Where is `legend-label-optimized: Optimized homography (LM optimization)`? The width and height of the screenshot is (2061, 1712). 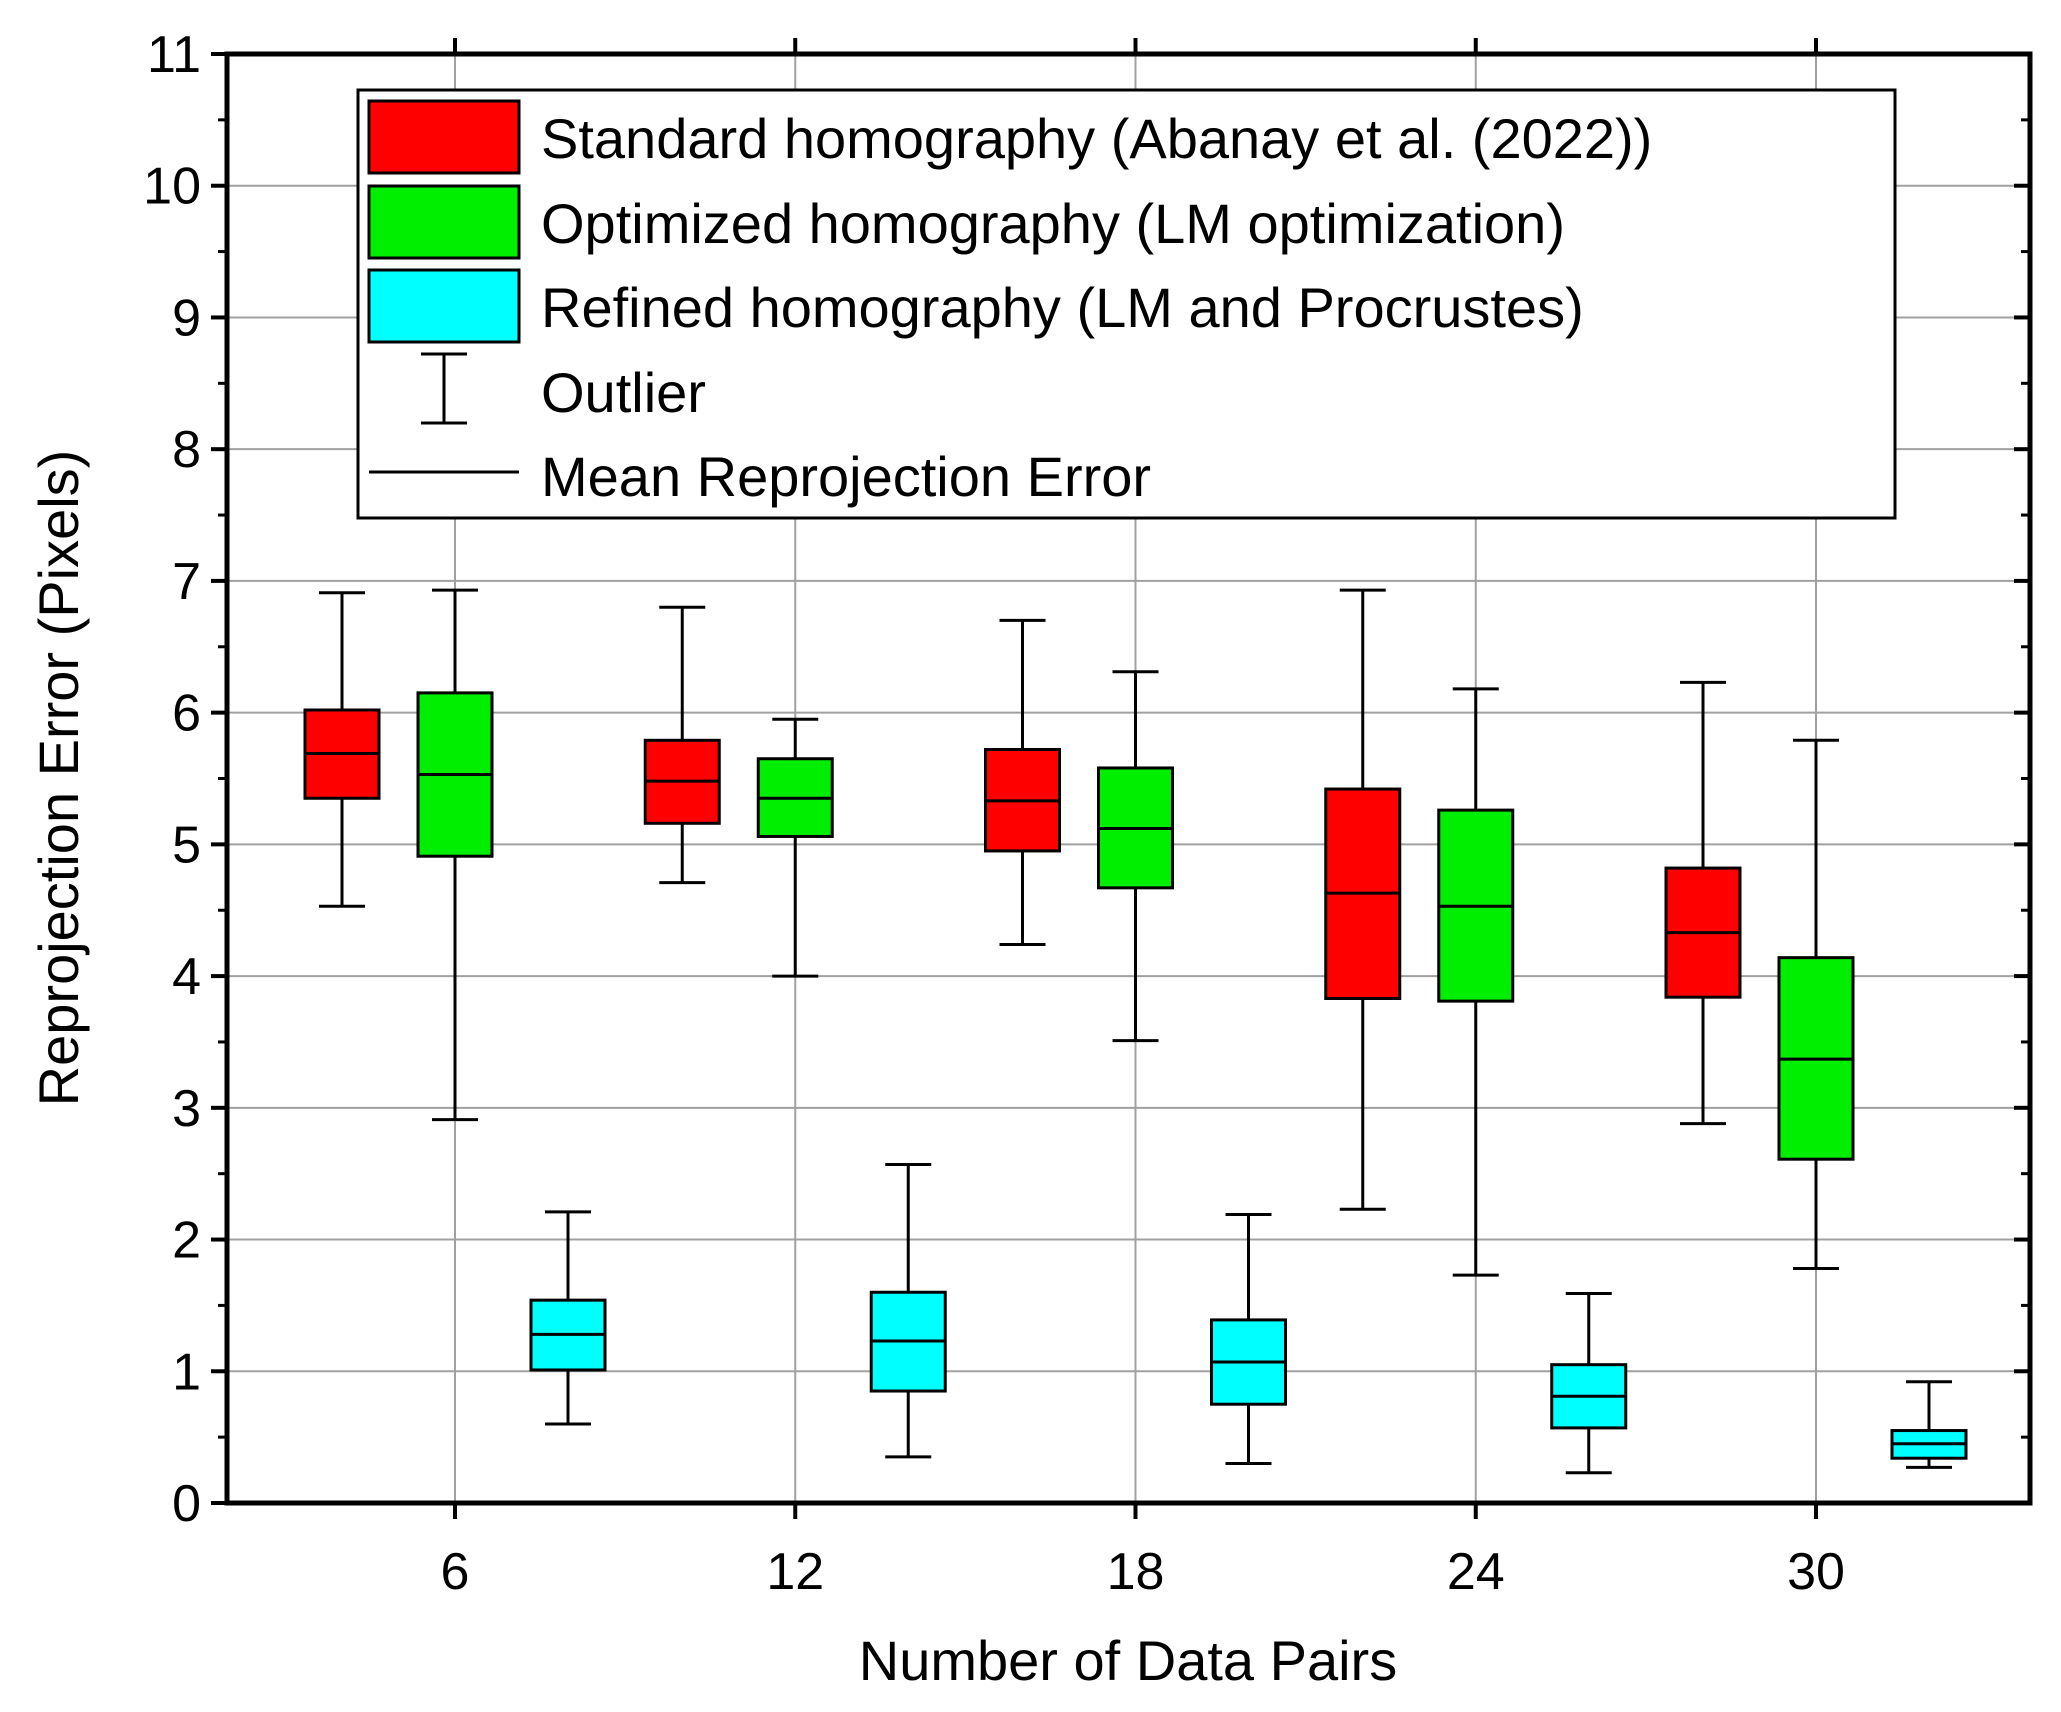
legend-label-optimized: Optimized homography (LM optimization) is located at coordinates (1053, 223).